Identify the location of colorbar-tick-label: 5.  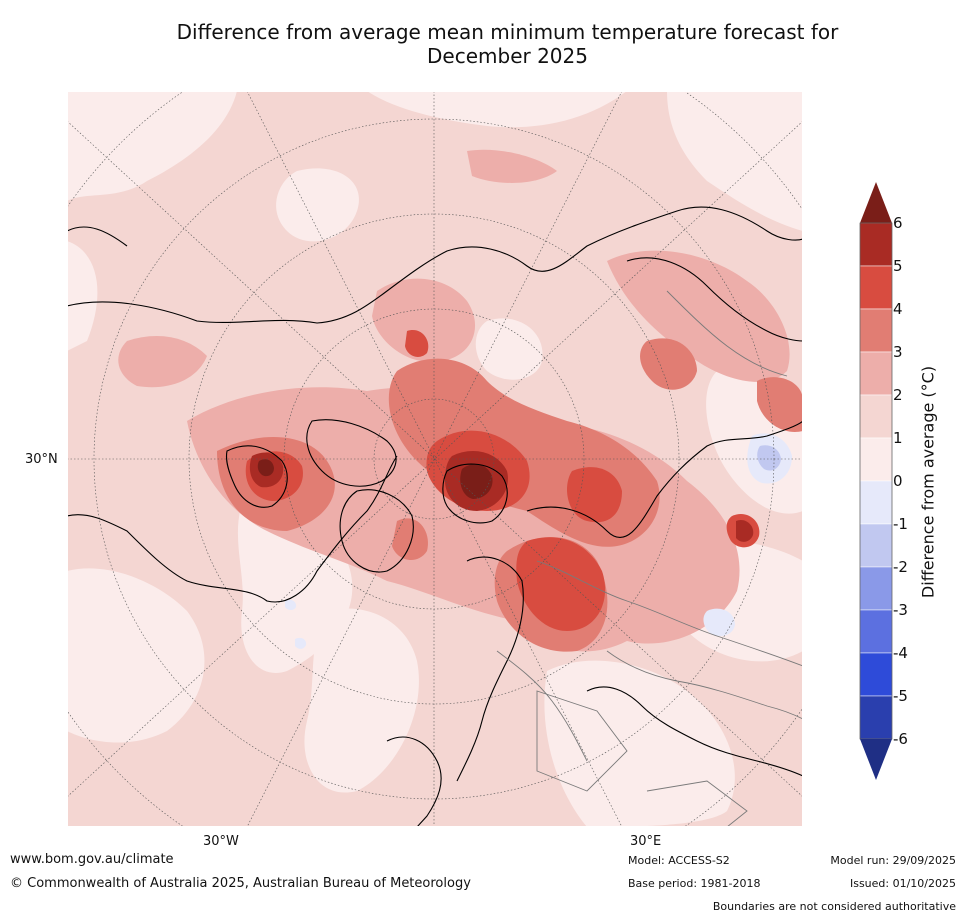
(898, 266).